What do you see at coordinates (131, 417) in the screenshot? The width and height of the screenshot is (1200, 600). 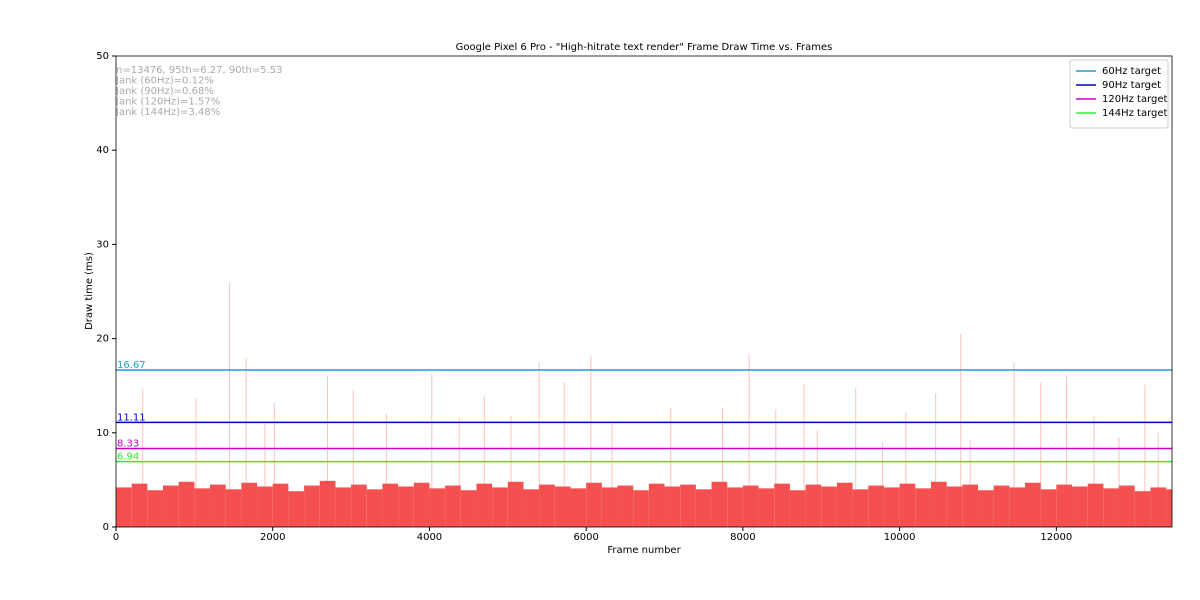 I see `target-label: 11.11` at bounding box center [131, 417].